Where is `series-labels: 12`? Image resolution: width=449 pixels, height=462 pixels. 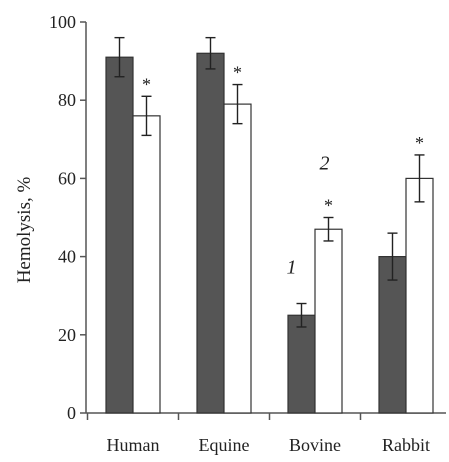
series-labels: 12 is located at coordinates (308, 216).